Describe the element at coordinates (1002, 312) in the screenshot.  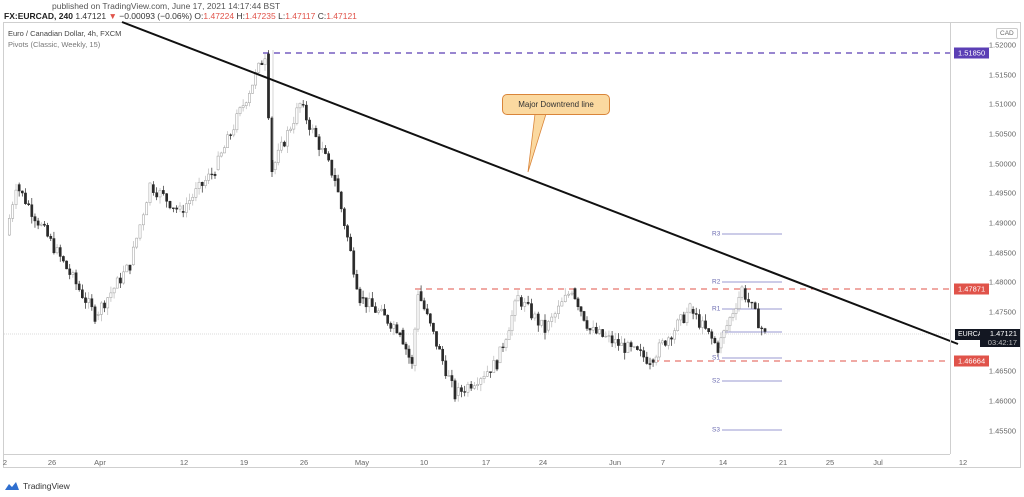
I see `price-tick: 1.47500` at that location.